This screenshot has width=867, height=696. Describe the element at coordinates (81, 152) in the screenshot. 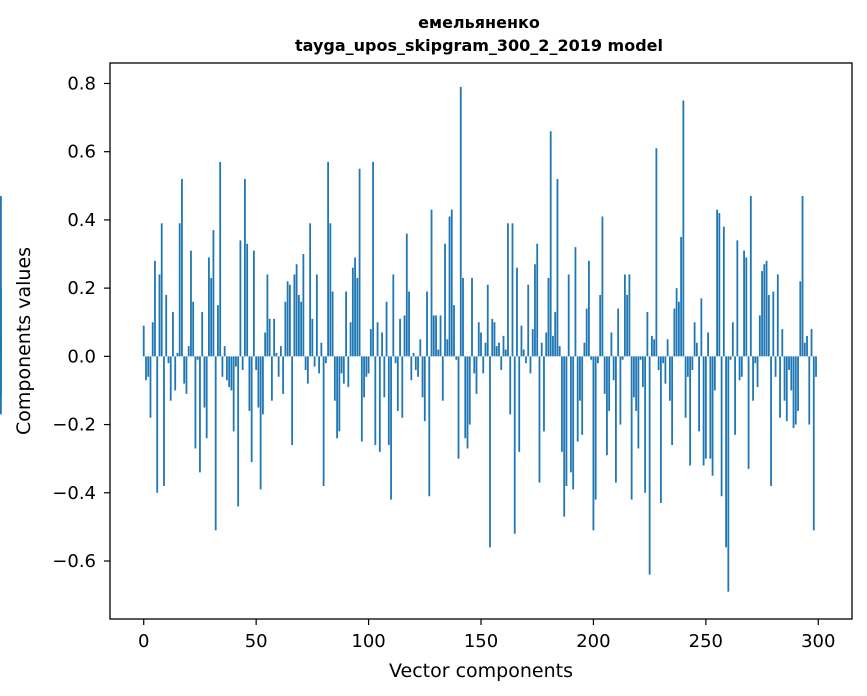

I see `y-tick-label: 0.6` at that location.